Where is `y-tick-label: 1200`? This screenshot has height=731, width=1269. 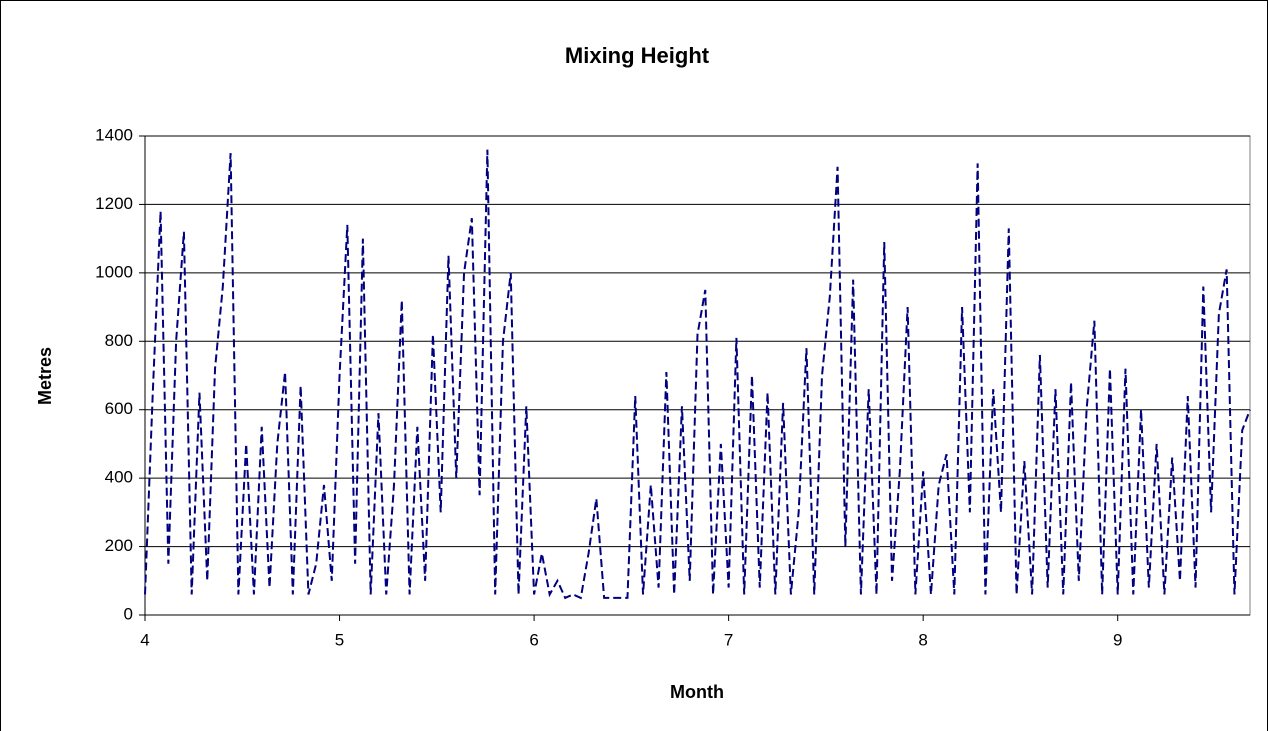 y-tick-label: 1200 is located at coordinates (114, 203).